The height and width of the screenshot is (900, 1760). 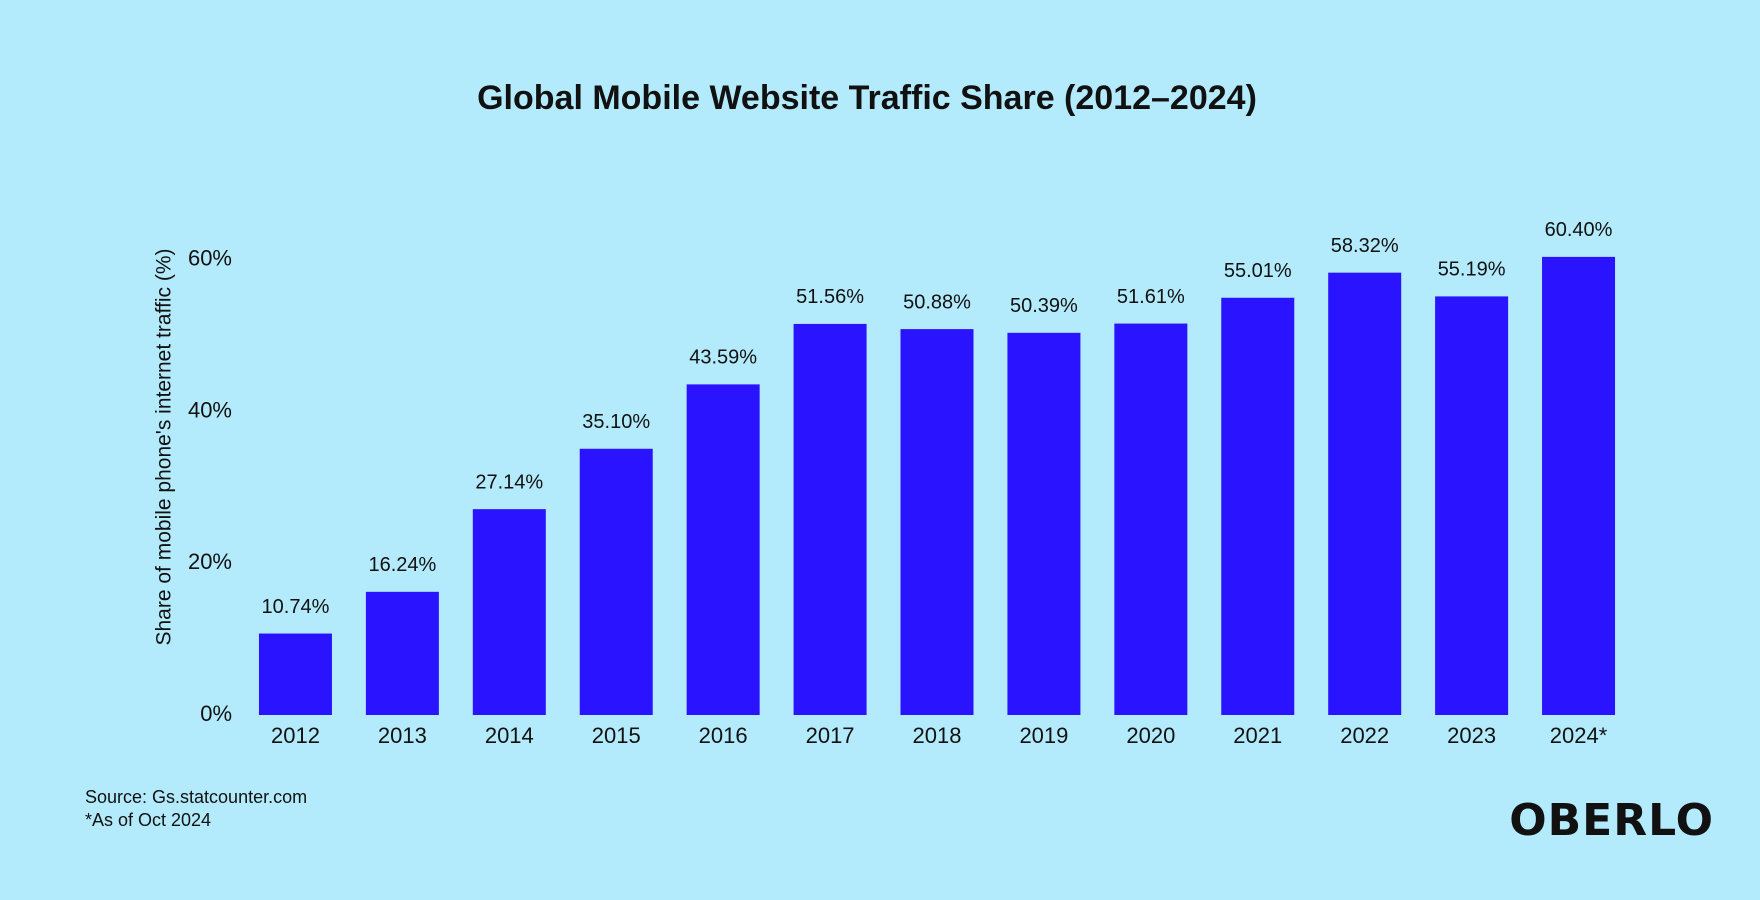 What do you see at coordinates (1471, 735) in the screenshot?
I see `x-tick-label: 2023` at bounding box center [1471, 735].